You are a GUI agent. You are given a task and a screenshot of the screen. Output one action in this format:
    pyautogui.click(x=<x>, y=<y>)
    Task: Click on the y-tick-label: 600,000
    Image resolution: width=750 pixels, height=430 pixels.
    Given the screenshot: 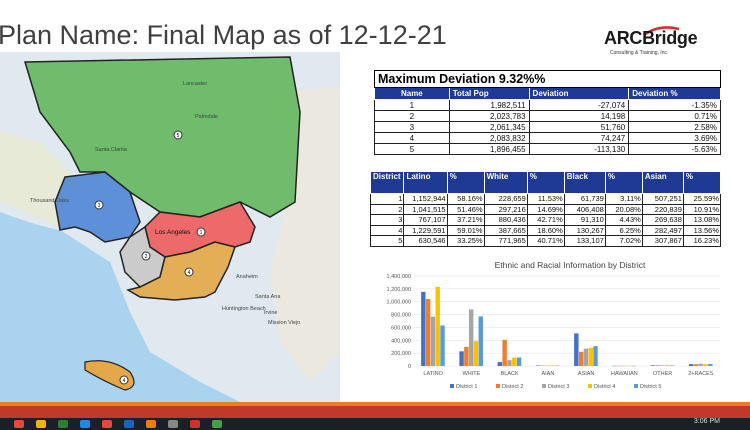 What is the action you would take?
    pyautogui.click(x=401, y=328)
    